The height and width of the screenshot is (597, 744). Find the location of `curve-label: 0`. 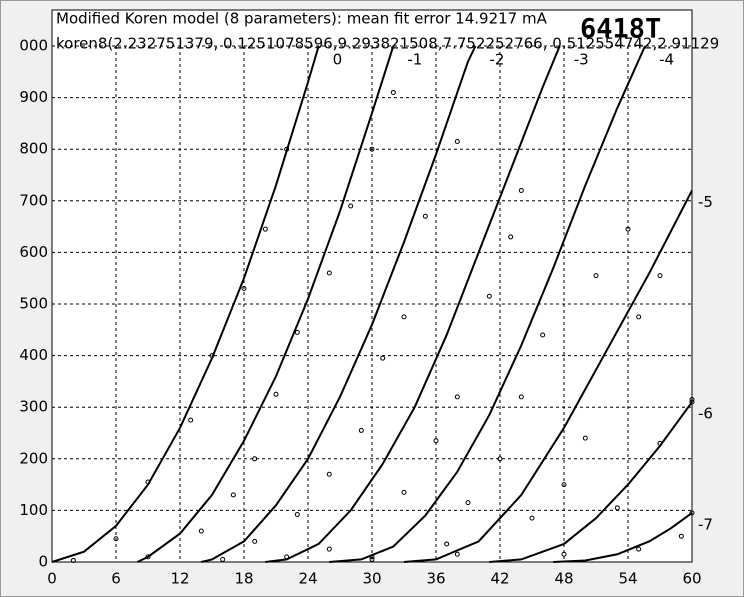

curve-label: 0 is located at coordinates (338, 60).